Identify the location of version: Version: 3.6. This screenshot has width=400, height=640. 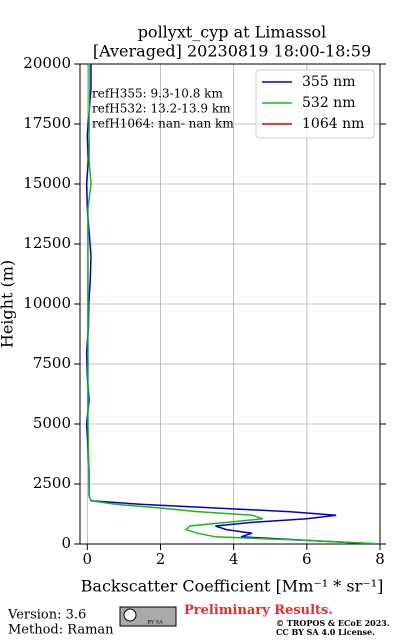
(46, 615).